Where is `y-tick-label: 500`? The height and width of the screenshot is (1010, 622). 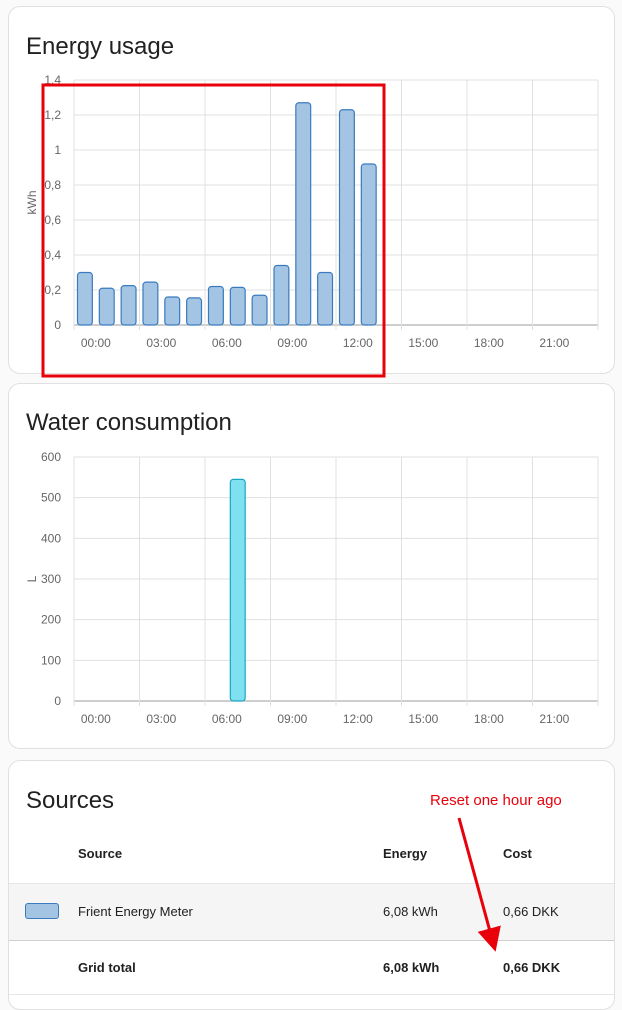
y-tick-label: 500 is located at coordinates (51, 498).